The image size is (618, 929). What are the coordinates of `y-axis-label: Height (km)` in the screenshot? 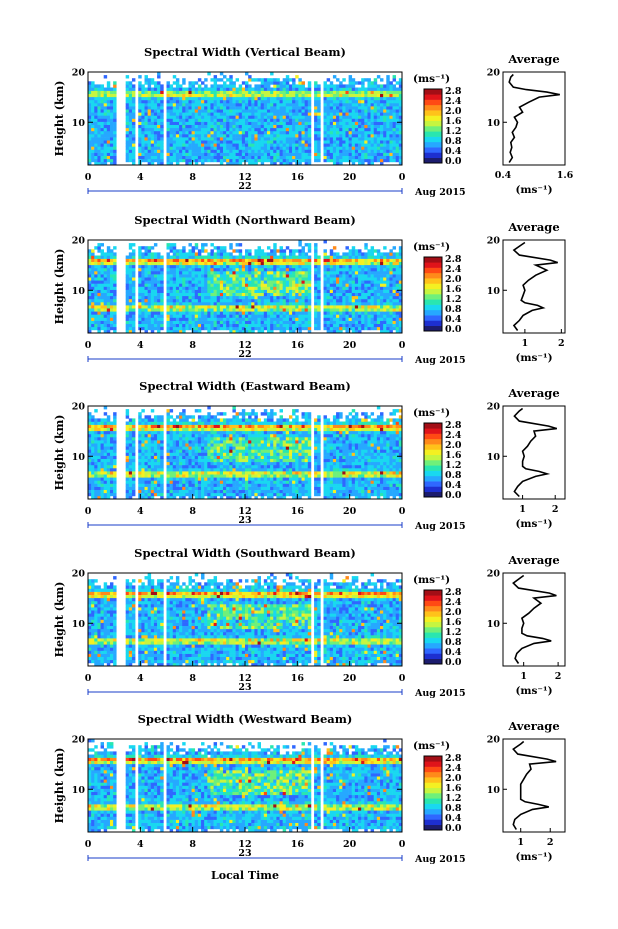 It's located at (59, 119).